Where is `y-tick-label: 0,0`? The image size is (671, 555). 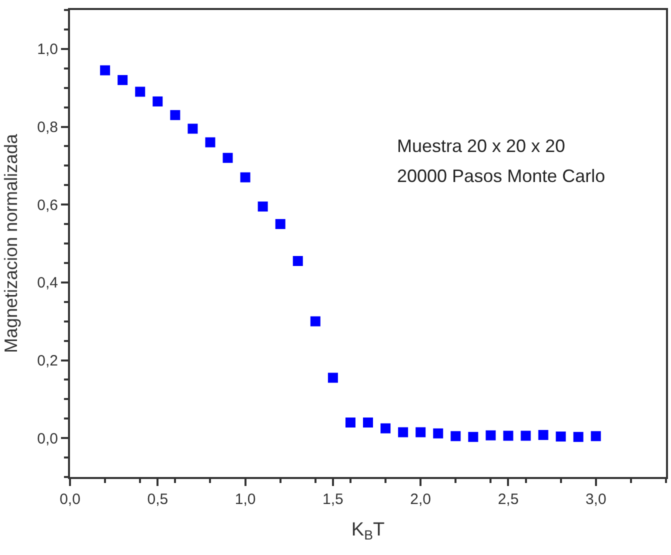 y-tick-label: 0,0 is located at coordinates (47, 439).